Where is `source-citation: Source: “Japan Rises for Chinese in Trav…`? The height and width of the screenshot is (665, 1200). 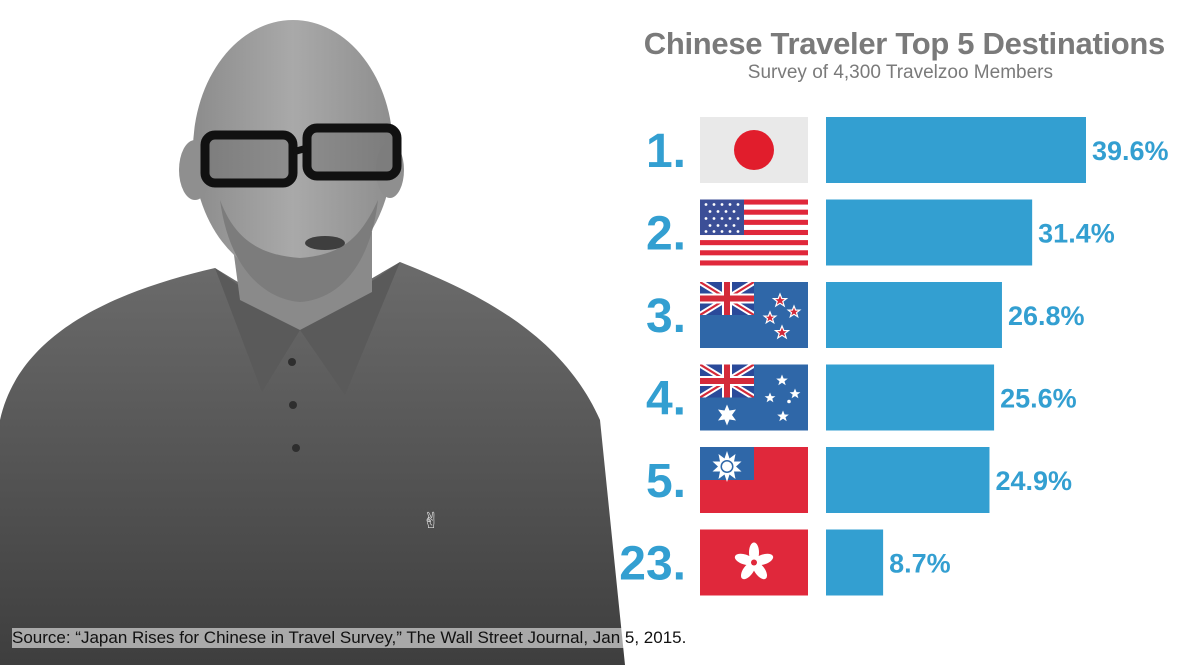
source-citation: Source: “Japan Rises for Chinese in Trav… is located at coordinates (349, 638).